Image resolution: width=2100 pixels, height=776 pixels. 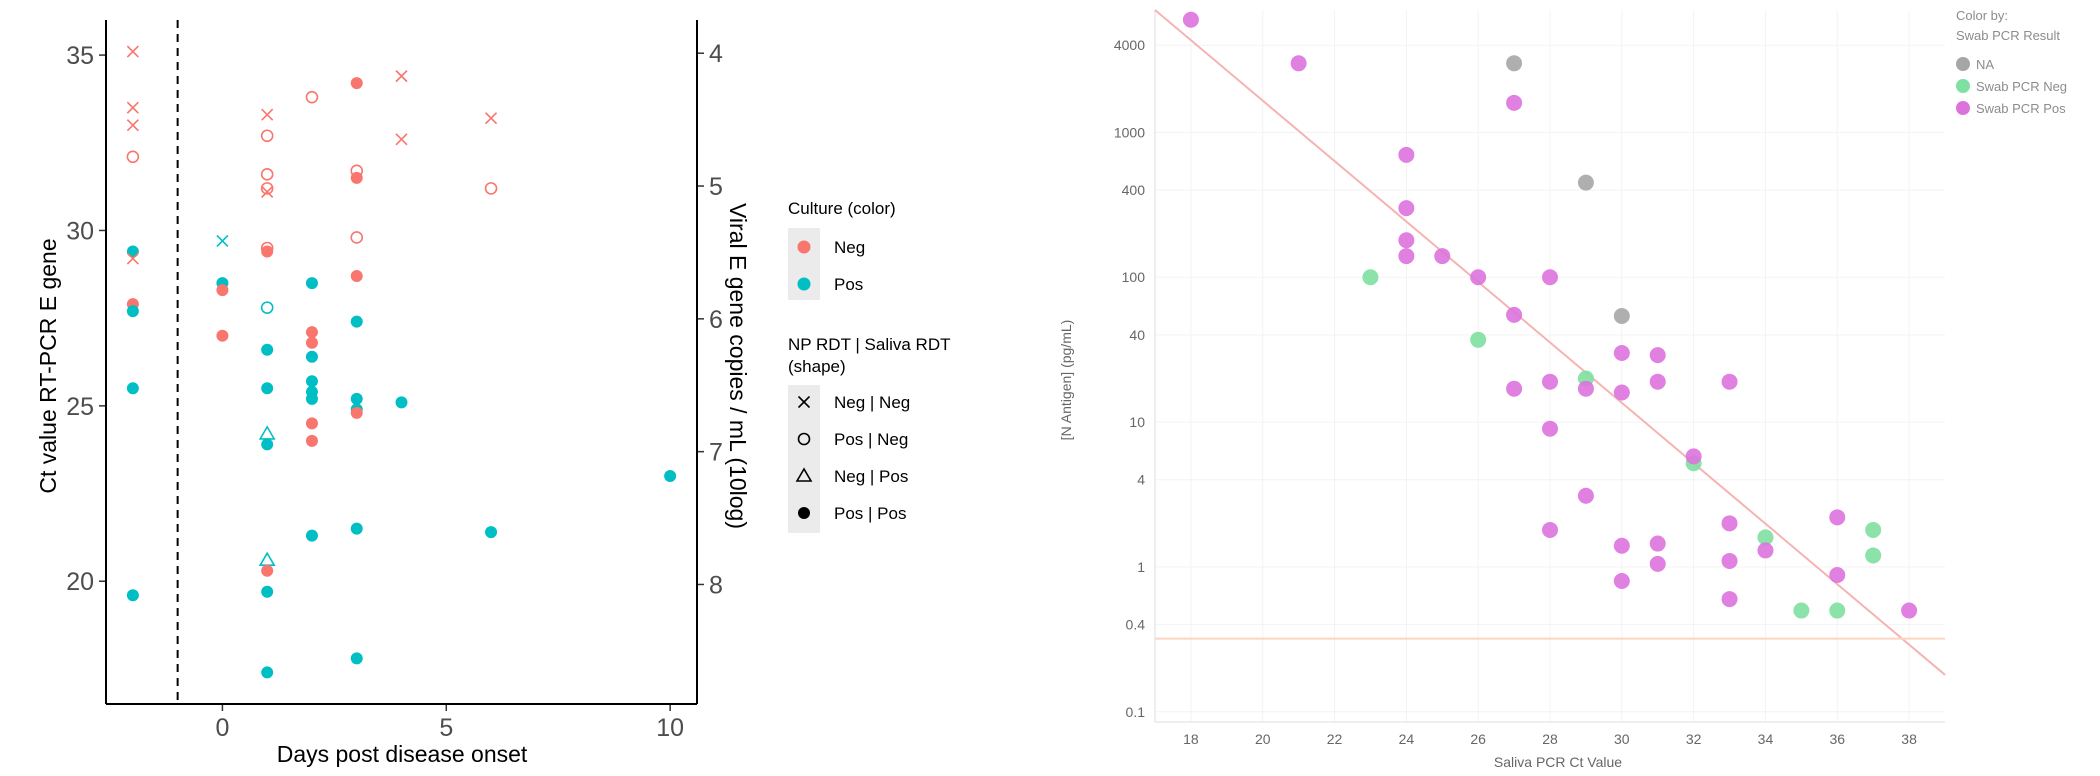 What do you see at coordinates (817, 366) in the screenshot?
I see `legend-shape-title-line2: (shape)` at bounding box center [817, 366].